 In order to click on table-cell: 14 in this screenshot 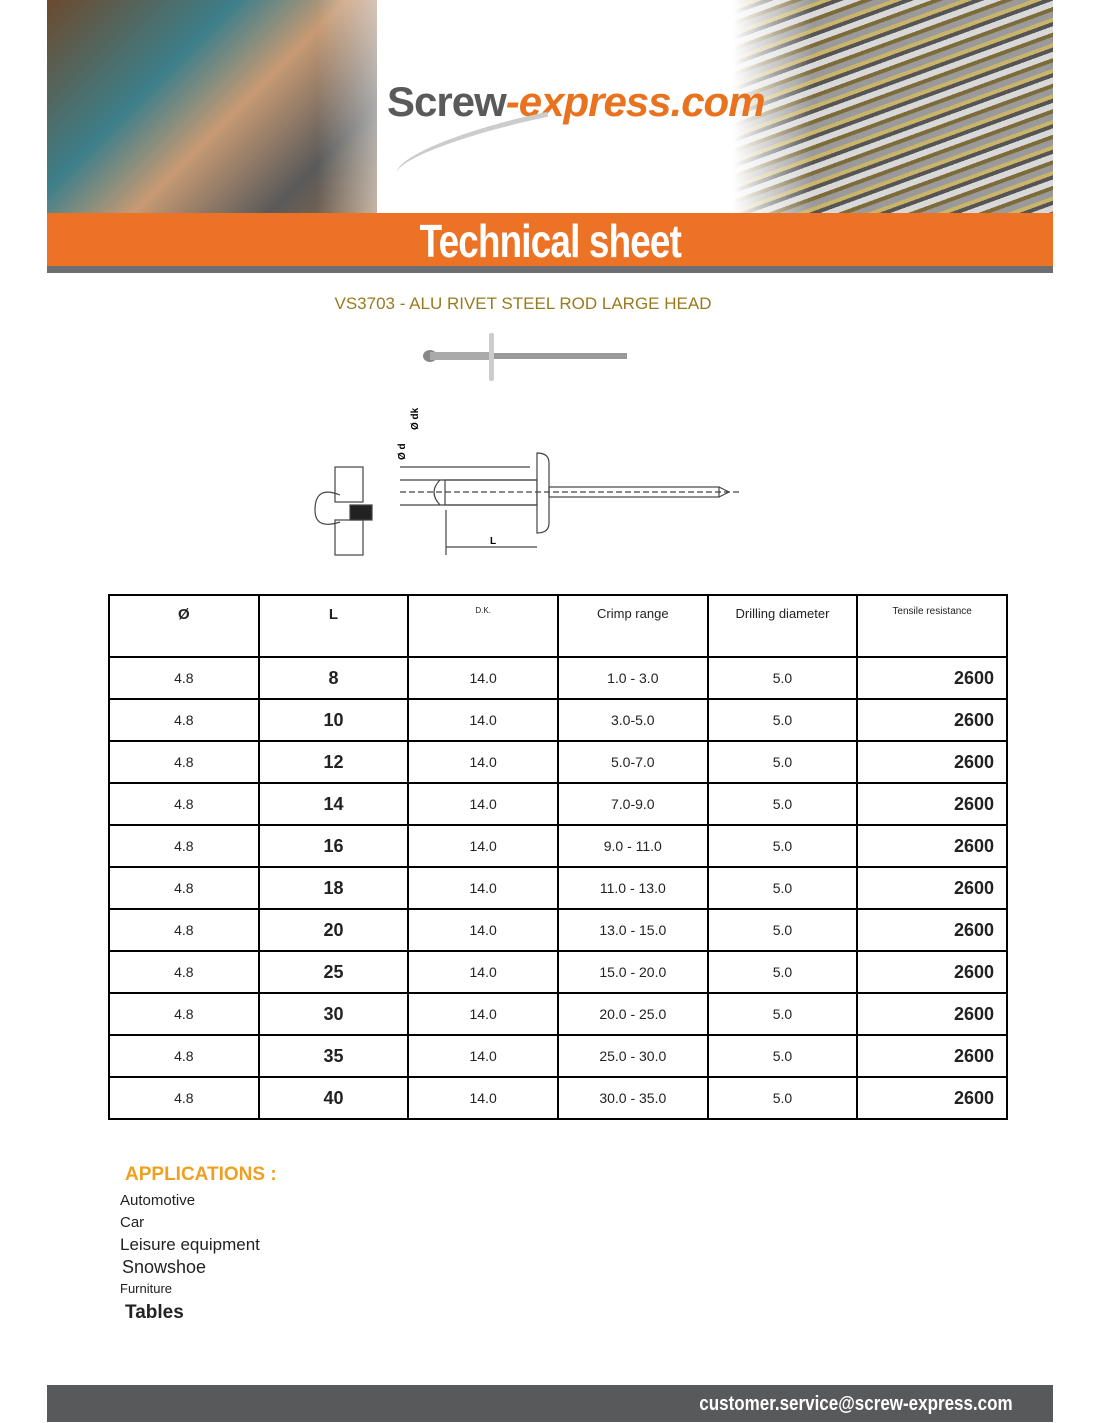, I will do `click(333, 804)`.